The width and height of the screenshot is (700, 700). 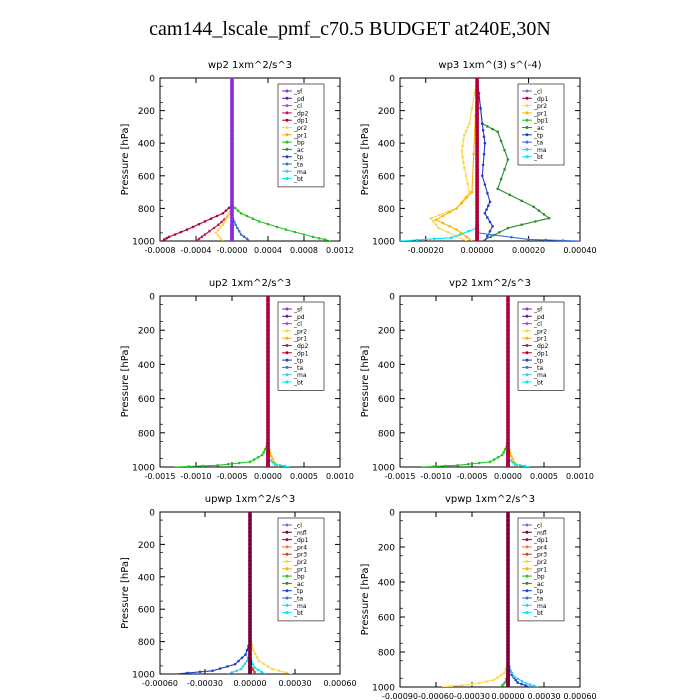 I want to click on panel-title: wp3 1xm^(3) s^(-4), so click(x=489, y=65).